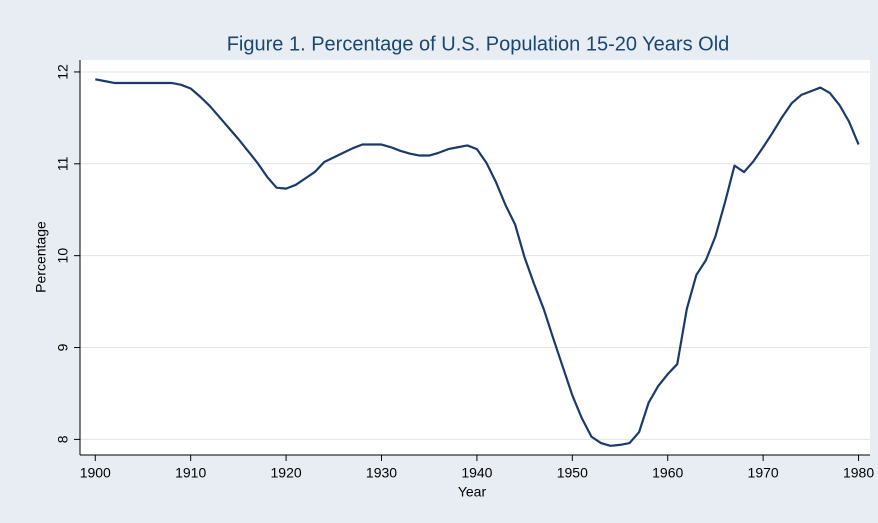 This screenshot has width=878, height=523. What do you see at coordinates (763, 473) in the screenshot?
I see `x-tick-label: 1970` at bounding box center [763, 473].